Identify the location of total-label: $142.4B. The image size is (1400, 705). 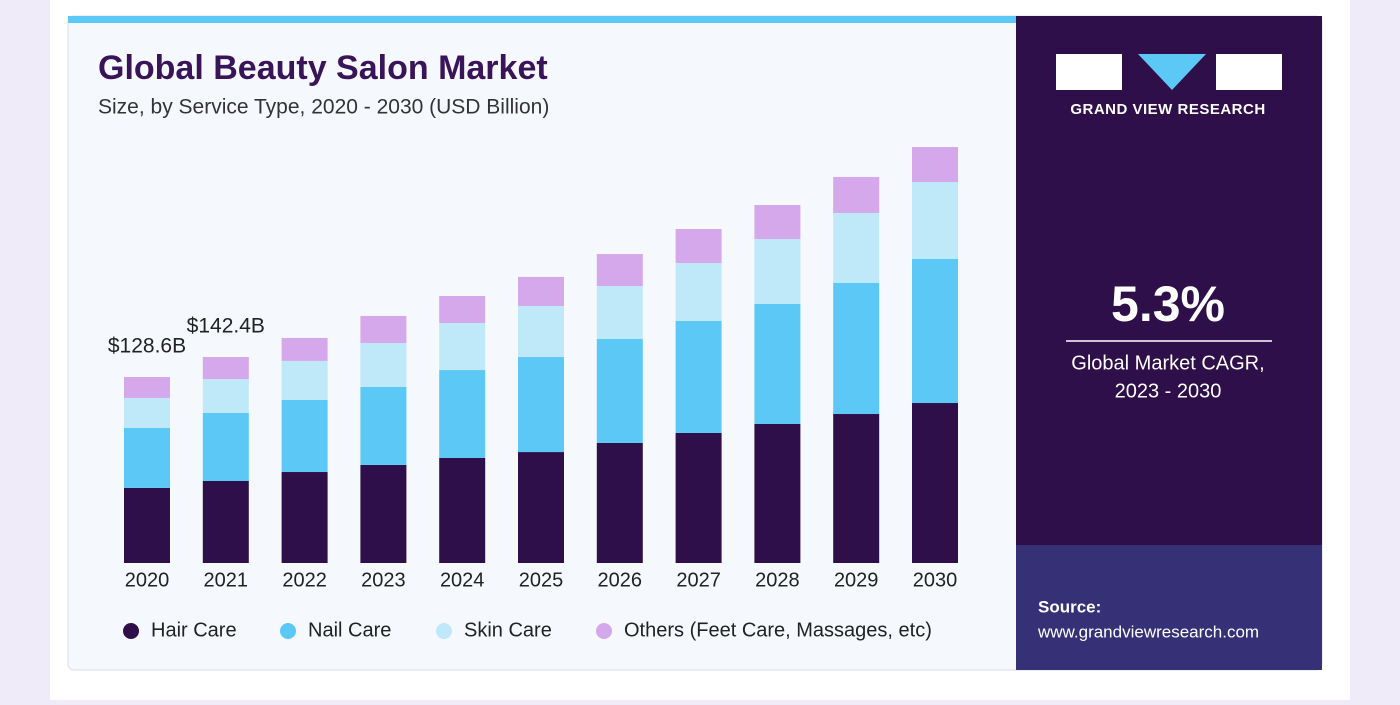
(226, 326).